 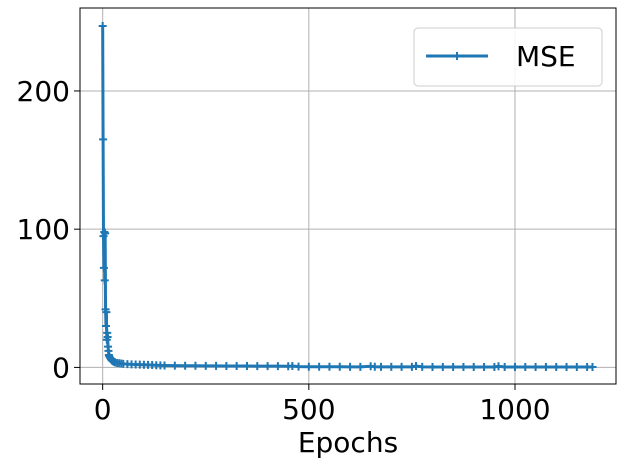 I want to click on legend-label-mse: MSE, so click(x=546, y=56).